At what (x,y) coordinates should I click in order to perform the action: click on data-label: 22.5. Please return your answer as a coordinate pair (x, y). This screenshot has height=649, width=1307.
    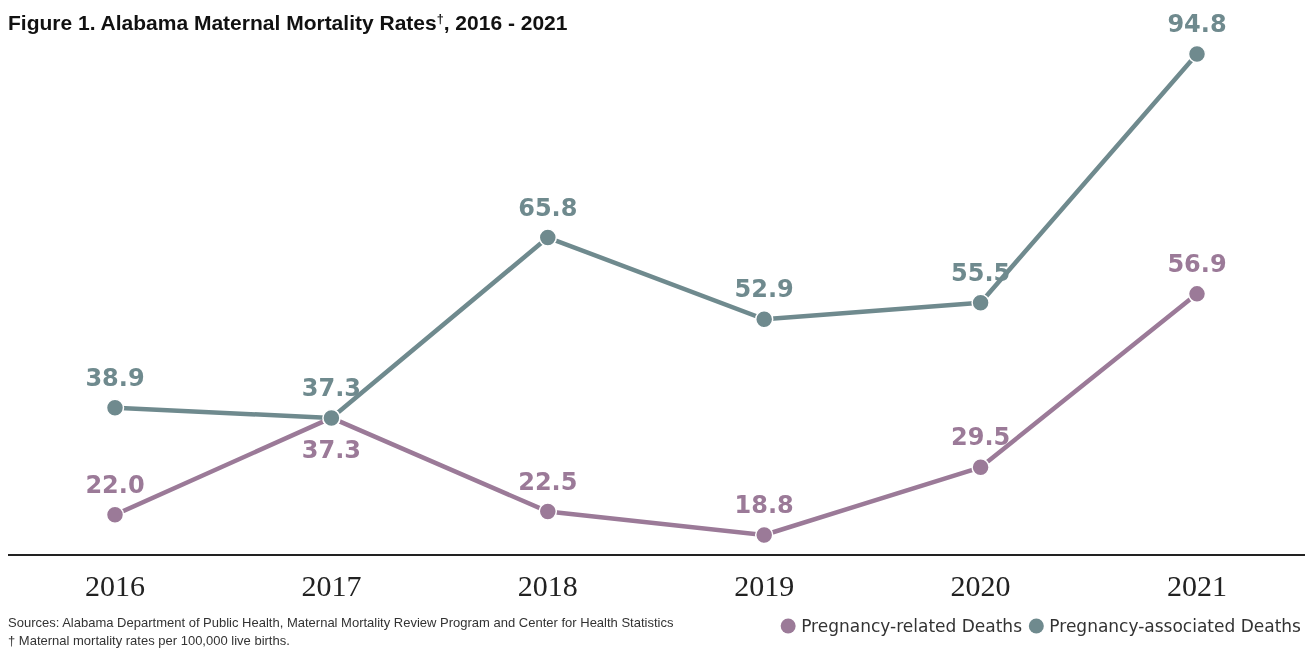
    Looking at the image, I should click on (548, 481).